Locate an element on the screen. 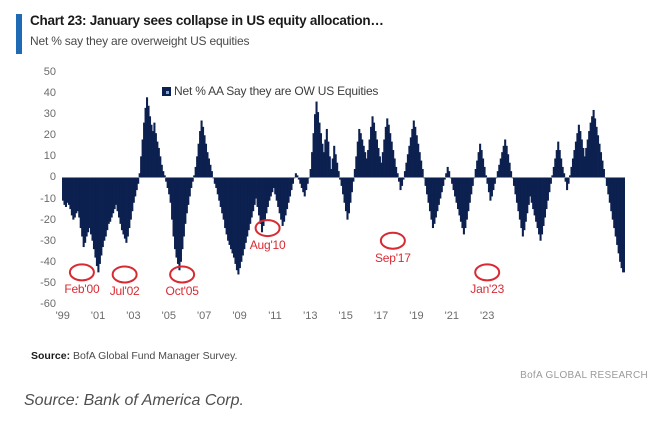  y-axis-tick-label: -60 is located at coordinates (48, 304).